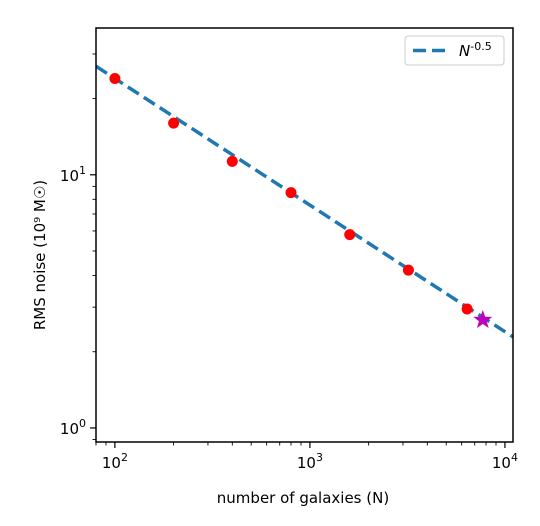 The width and height of the screenshot is (540, 526). Describe the element at coordinates (483, 319) in the screenshot. I see `star-marker` at that location.